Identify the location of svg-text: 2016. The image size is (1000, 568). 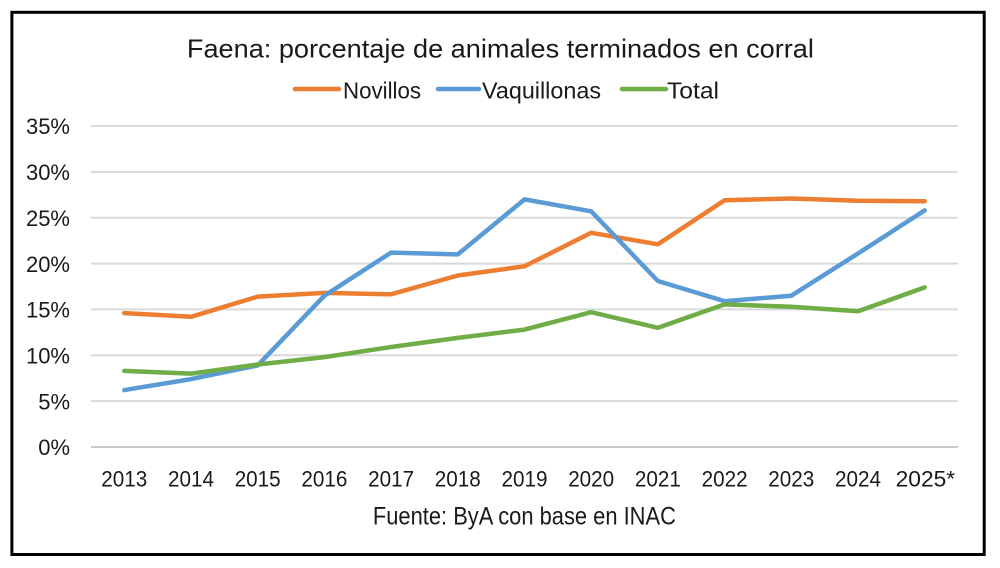
(324, 478).